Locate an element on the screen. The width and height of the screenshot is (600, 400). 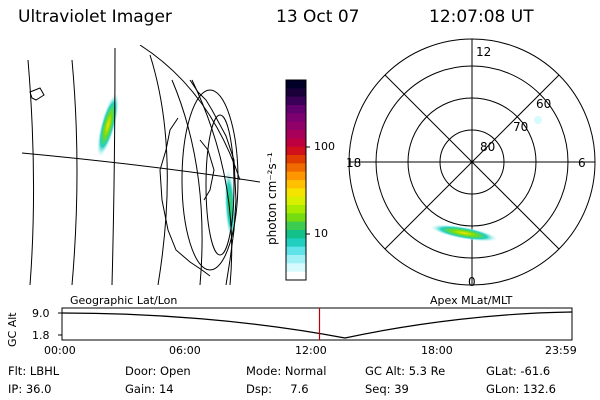
y-tick-label-1-8: 1.8 is located at coordinates (41, 335).